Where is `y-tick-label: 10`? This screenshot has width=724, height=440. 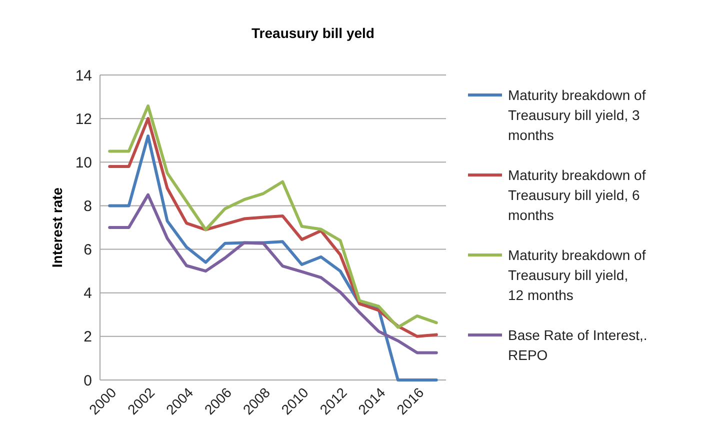 y-tick-label: 10 is located at coordinates (83, 163).